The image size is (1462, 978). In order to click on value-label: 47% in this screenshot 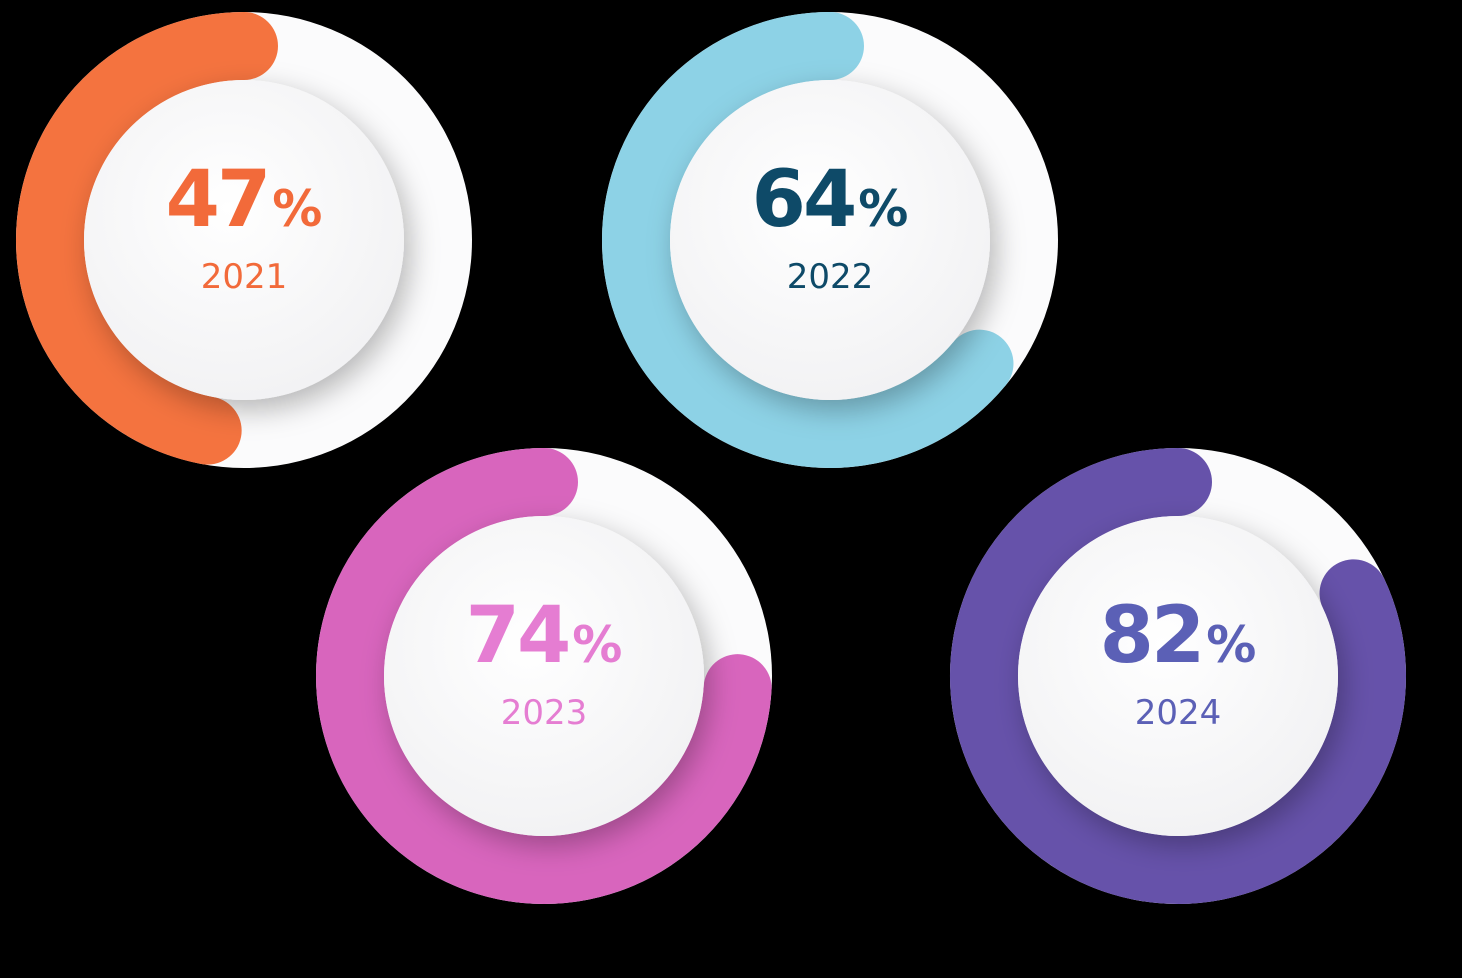, I will do `click(244, 200)`.